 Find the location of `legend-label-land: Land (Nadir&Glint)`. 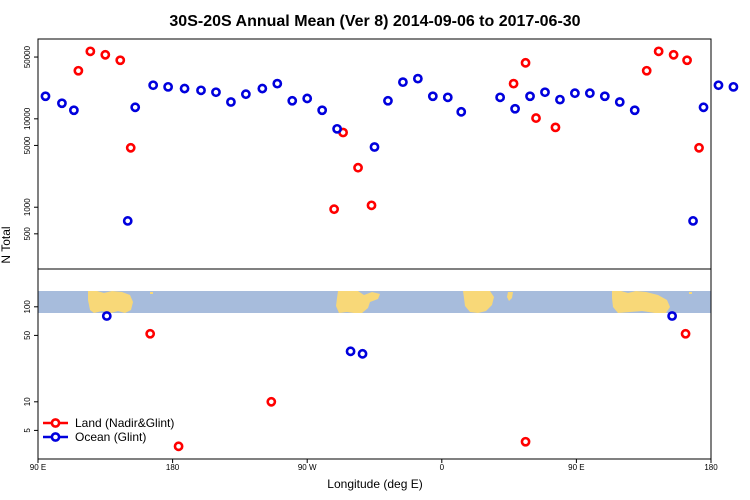

legend-label-land: Land (Nadir&Glint) is located at coordinates (124, 423).